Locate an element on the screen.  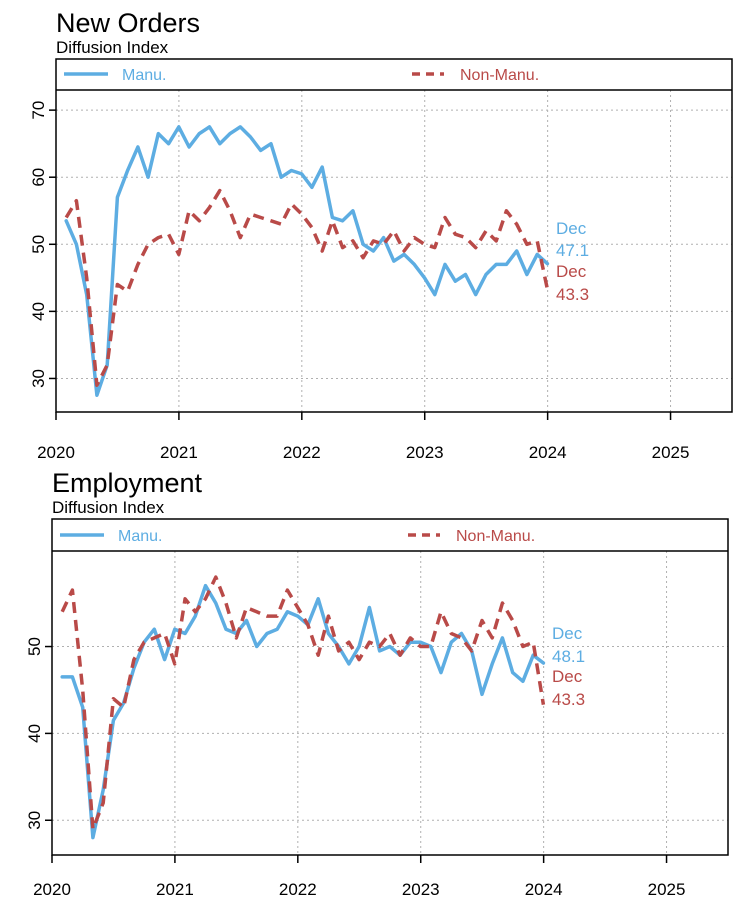
y-tick-label: 70 is located at coordinates (38, 110).